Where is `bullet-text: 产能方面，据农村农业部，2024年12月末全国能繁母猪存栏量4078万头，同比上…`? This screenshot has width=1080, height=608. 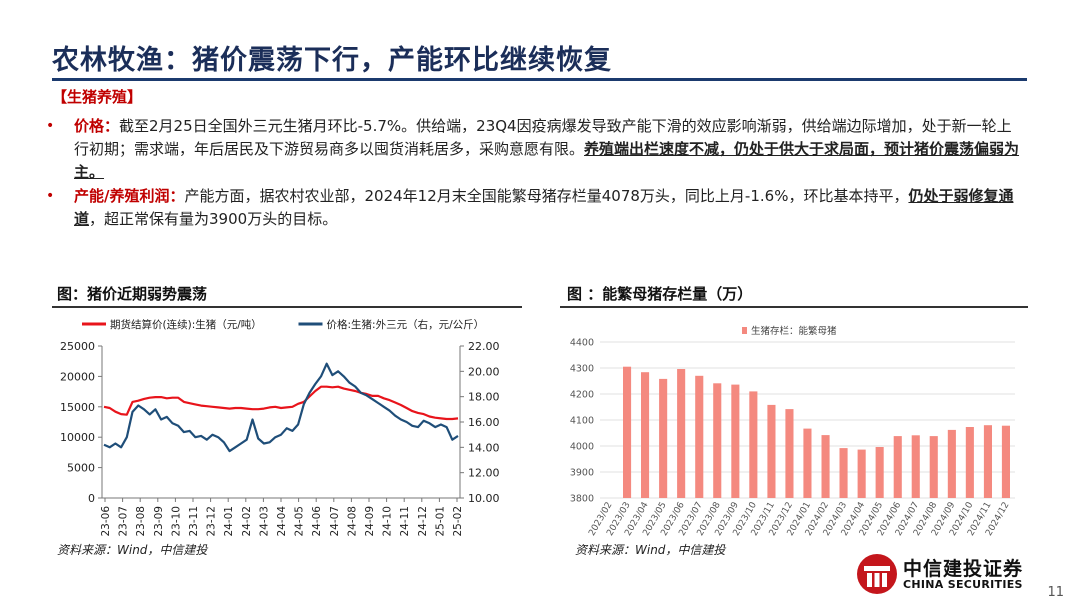 bullet-text: 产能方面，据农村农业部，2024年12月末全国能繁母猪存栏量4078万头，同比上… is located at coordinates (546, 196).